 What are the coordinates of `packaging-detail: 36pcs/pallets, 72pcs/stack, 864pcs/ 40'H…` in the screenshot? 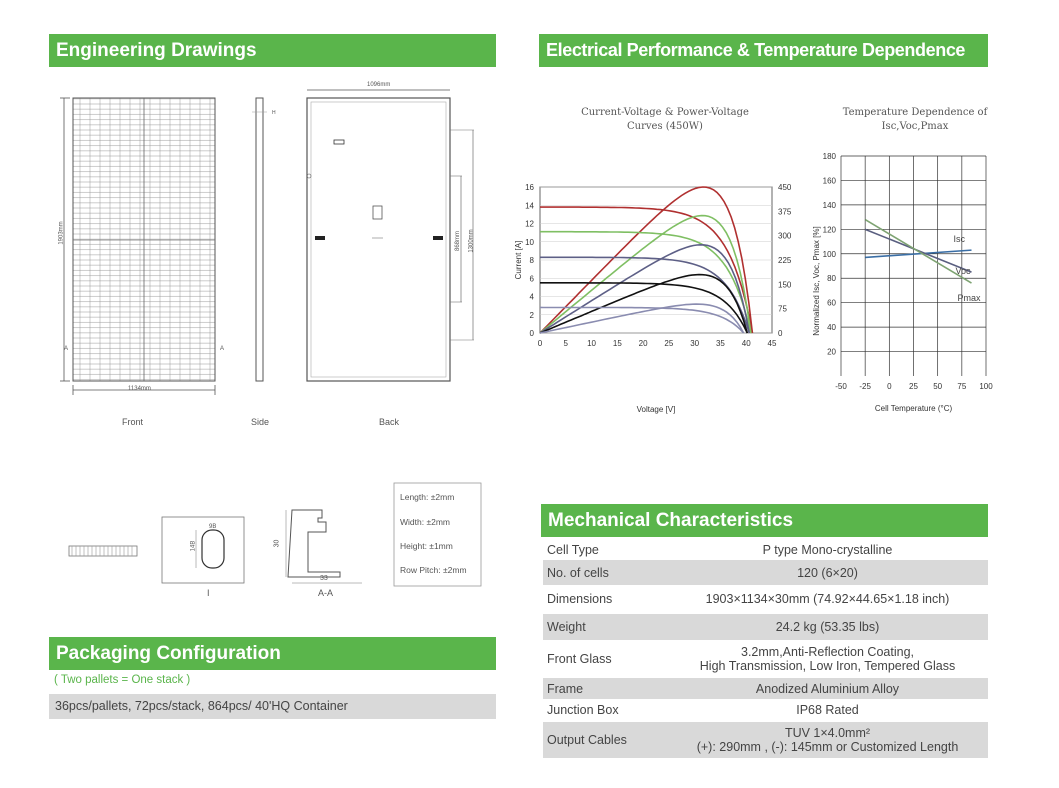 It's located at (201, 706).